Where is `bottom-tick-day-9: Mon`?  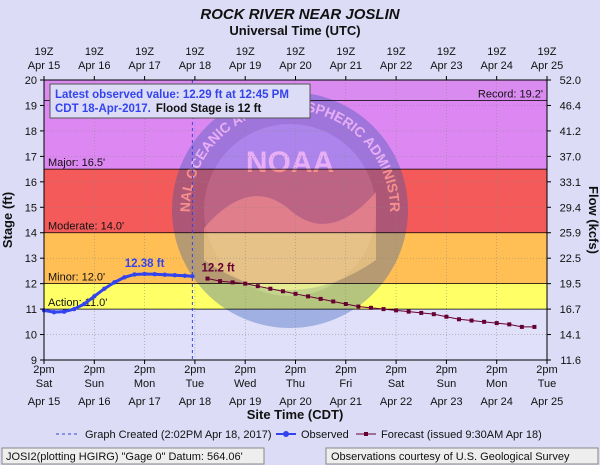 bottom-tick-day-9: Mon is located at coordinates (496, 384).